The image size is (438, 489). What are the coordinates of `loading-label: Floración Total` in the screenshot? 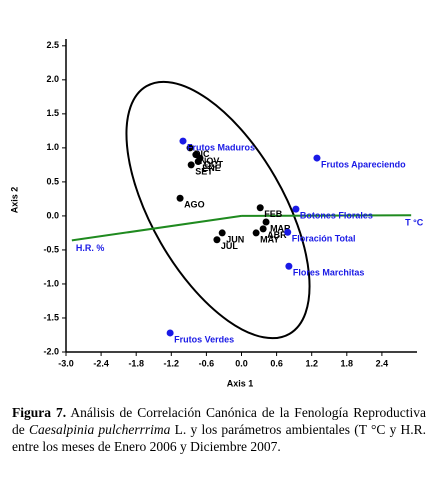 It's located at (324, 239).